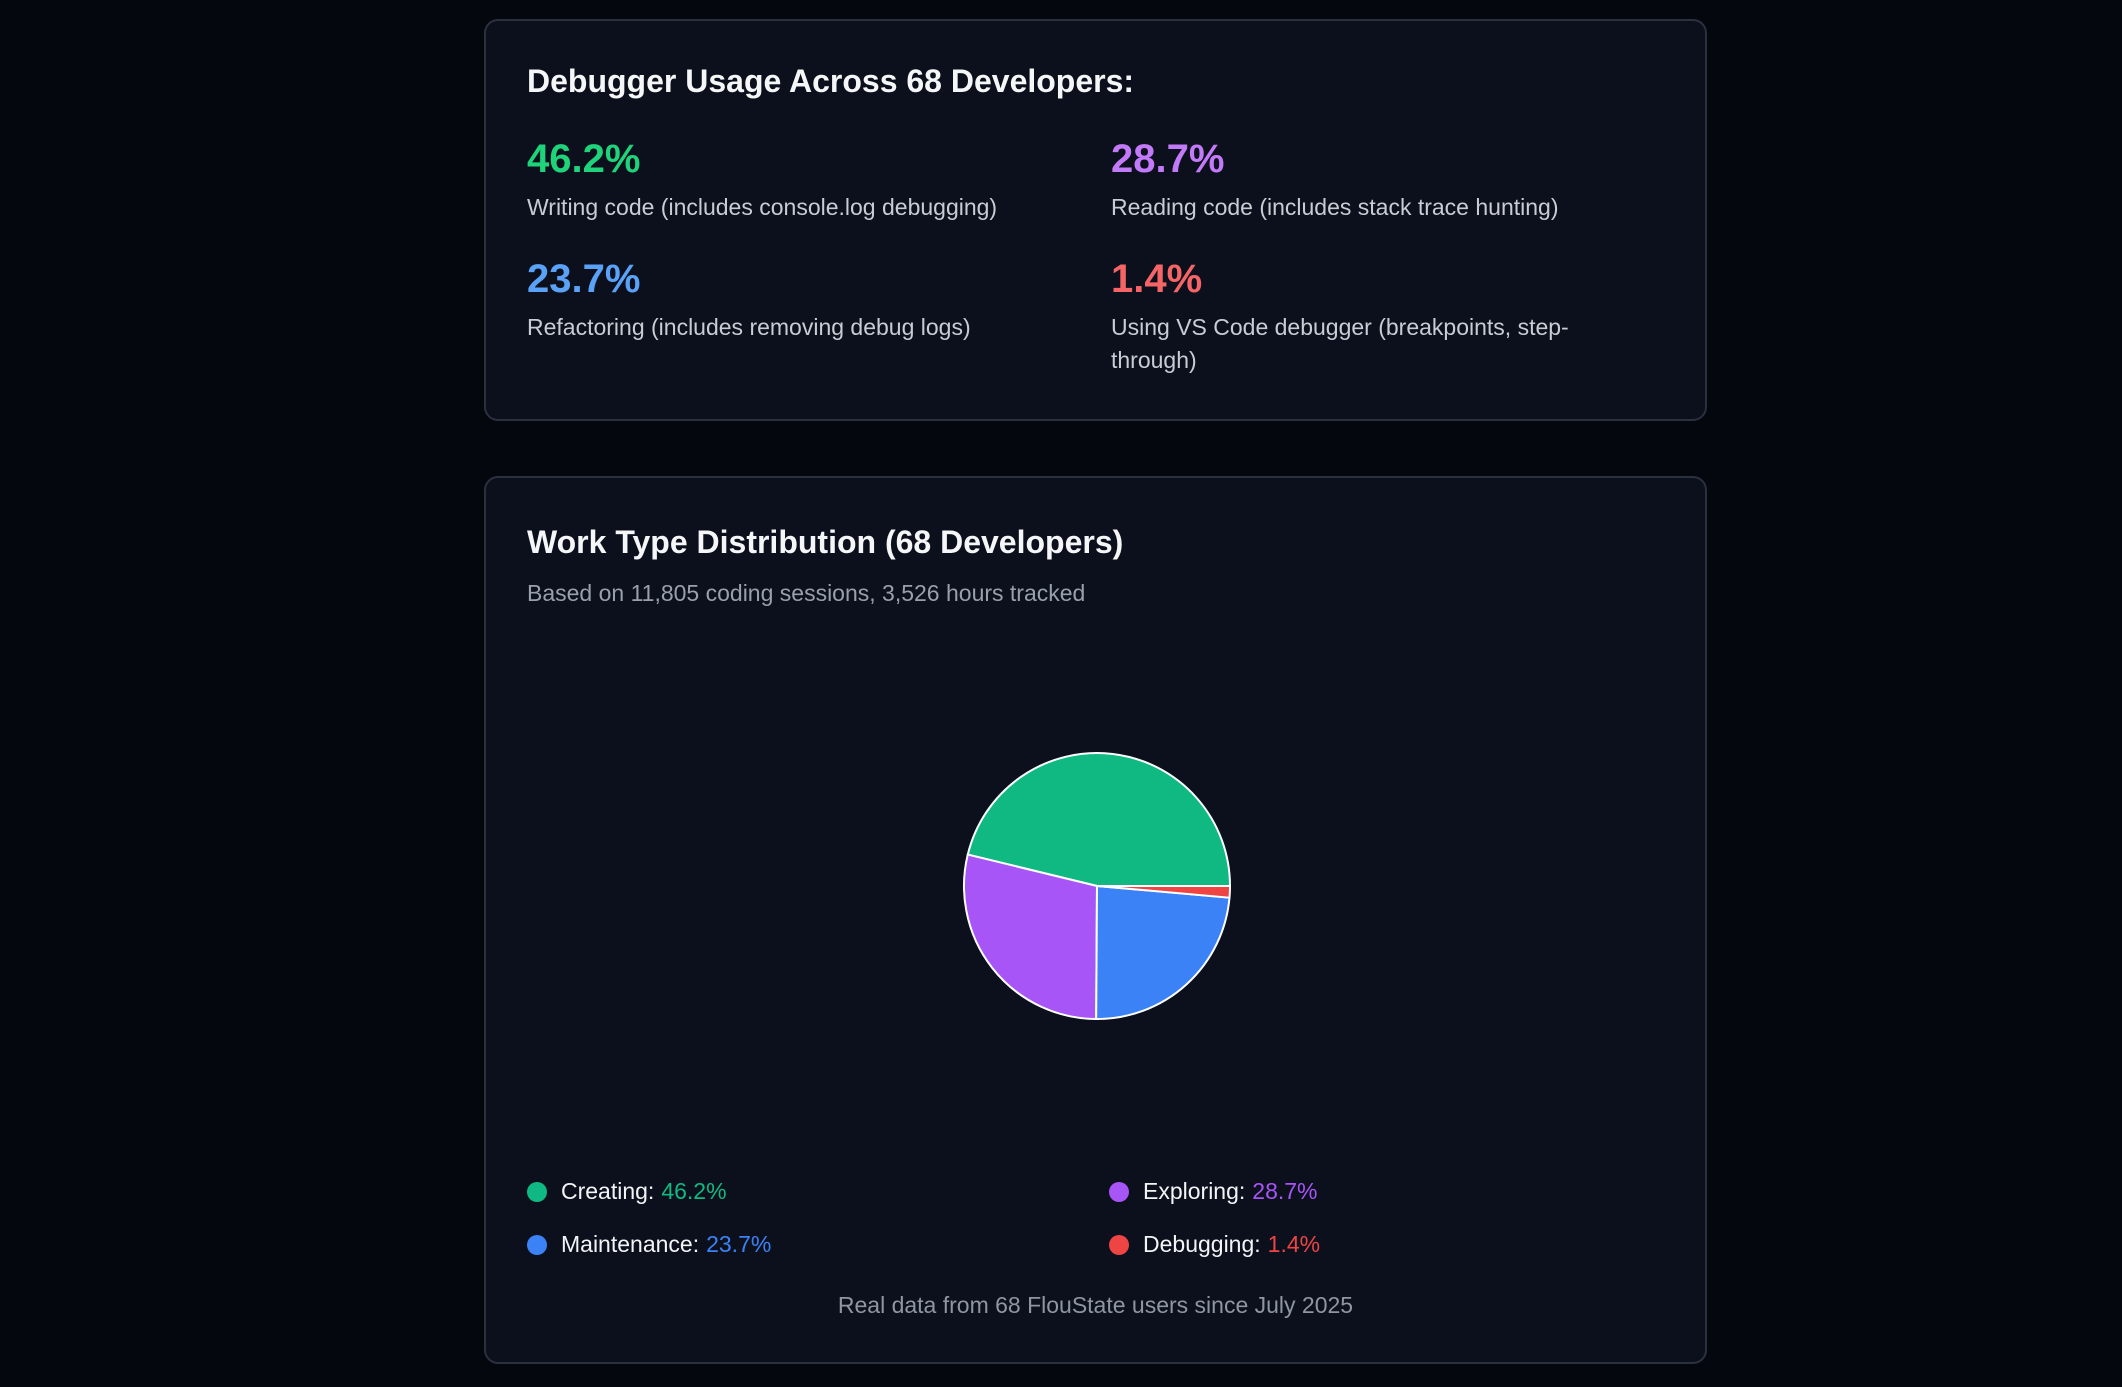 This screenshot has width=2122, height=1387. I want to click on legend-value: 46.2%, so click(694, 1191).